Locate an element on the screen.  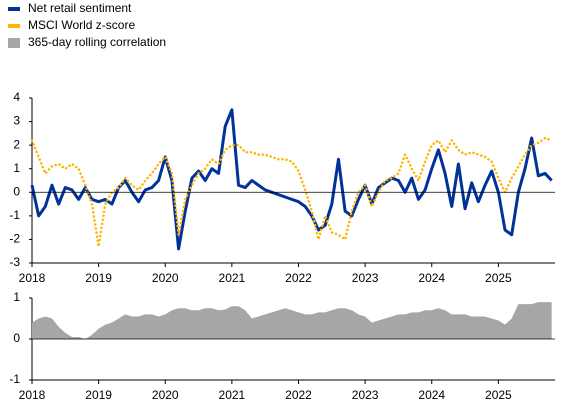
y-tick-label: -3 is located at coordinates (14, 262).